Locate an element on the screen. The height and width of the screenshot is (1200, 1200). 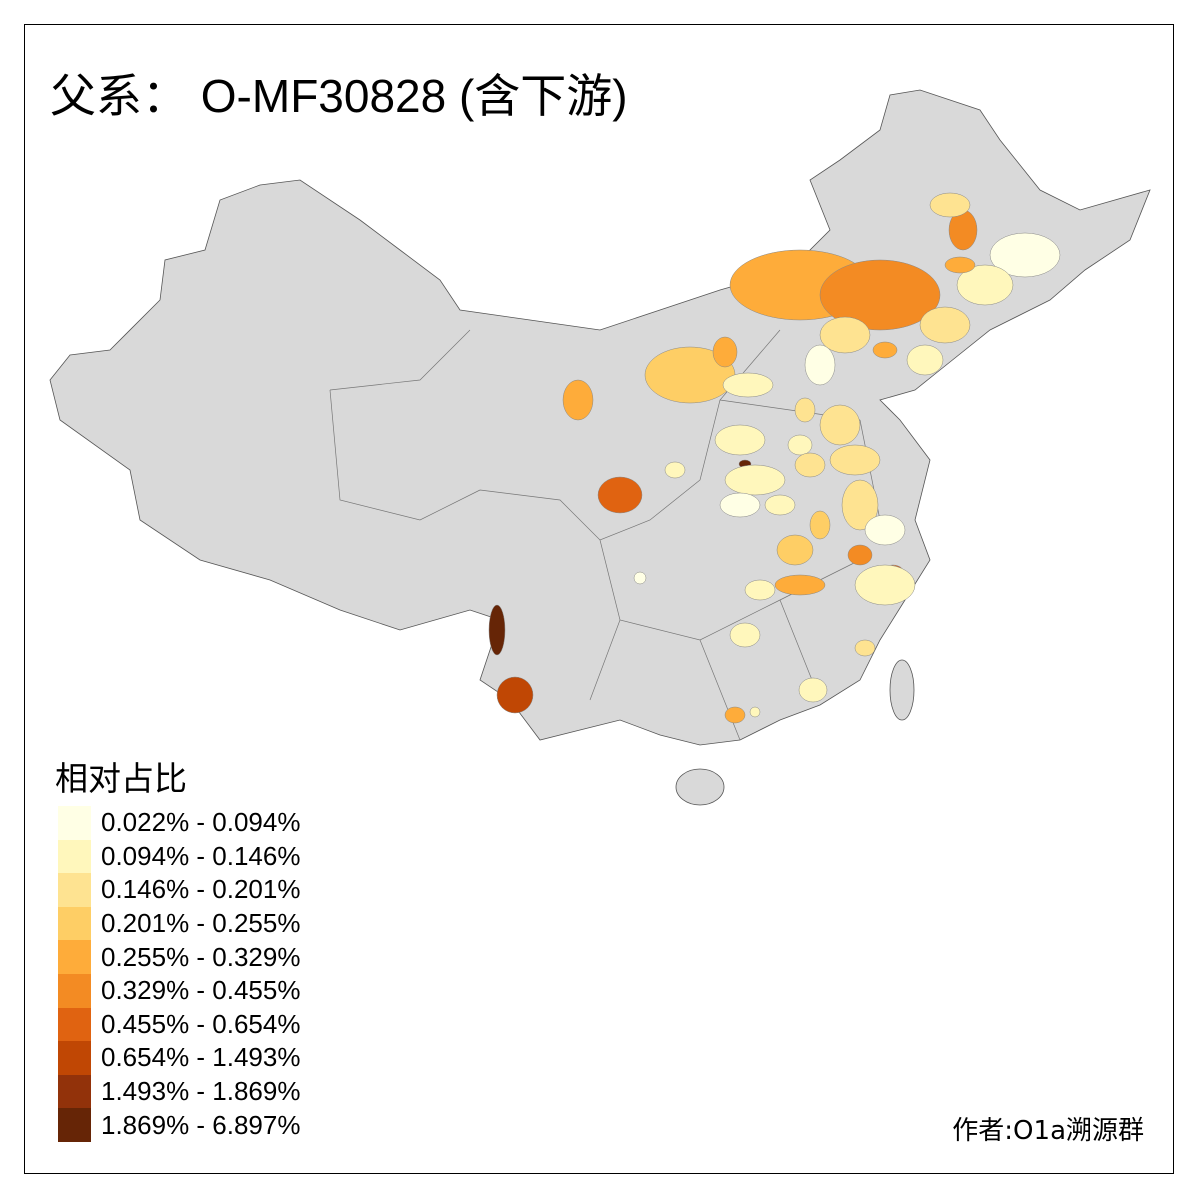
legend-item: 1.869% - 6.897% is located at coordinates (179, 1125).